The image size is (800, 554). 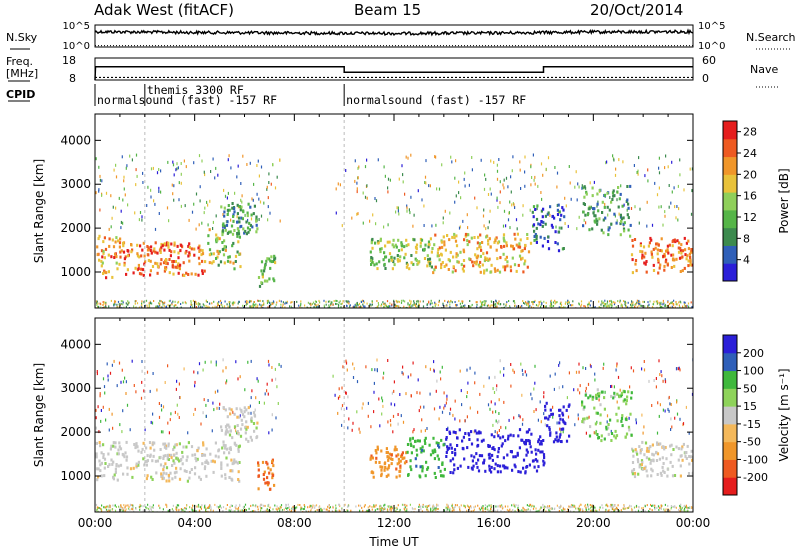 I want to click on beam-label: Beam 15, so click(x=388, y=10).